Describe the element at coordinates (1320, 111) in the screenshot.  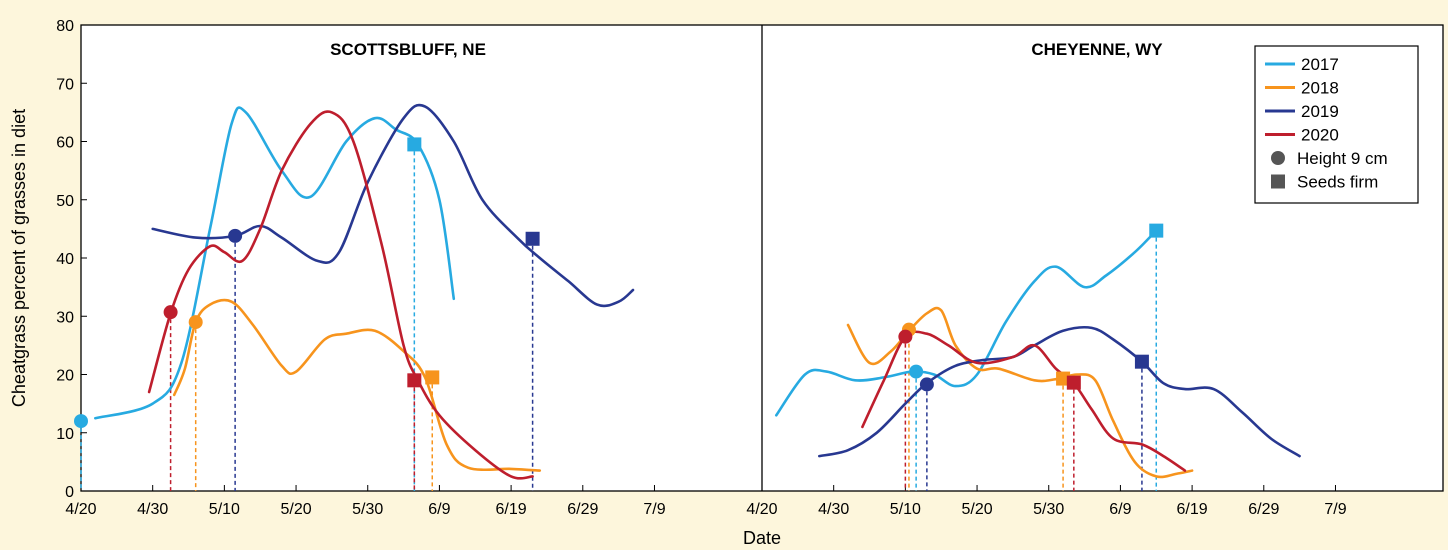
I see `legend-label: 2019` at that location.